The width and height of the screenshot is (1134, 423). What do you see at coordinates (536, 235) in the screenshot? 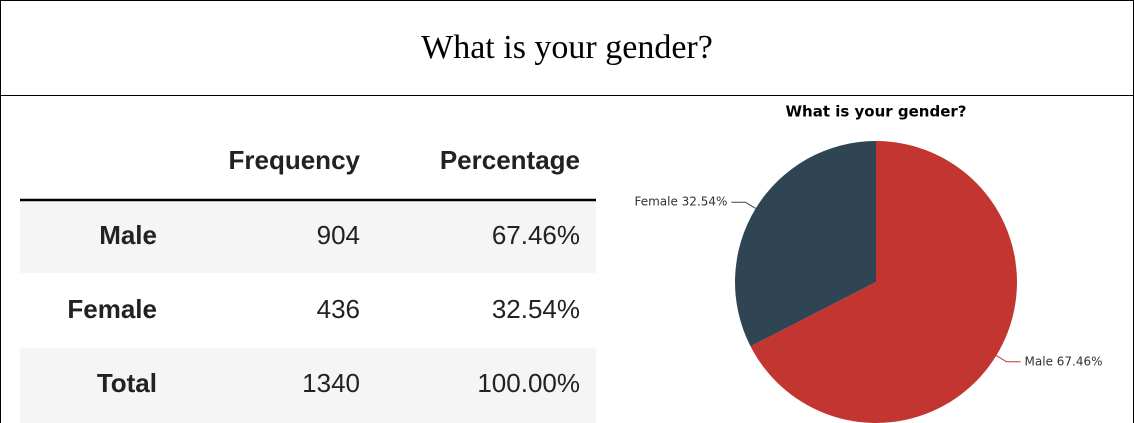
I see `cell: 67.46%` at bounding box center [536, 235].